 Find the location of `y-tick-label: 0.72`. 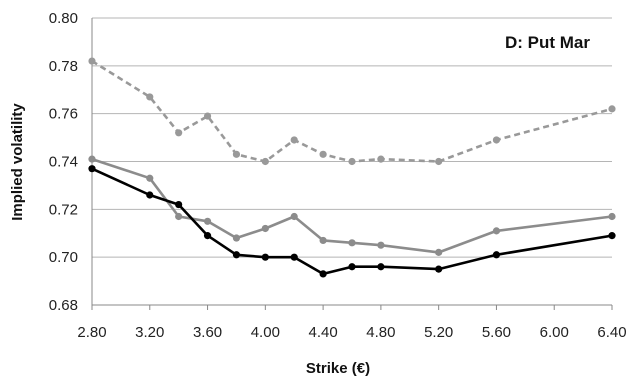

y-tick-label: 0.72 is located at coordinates (63, 209).